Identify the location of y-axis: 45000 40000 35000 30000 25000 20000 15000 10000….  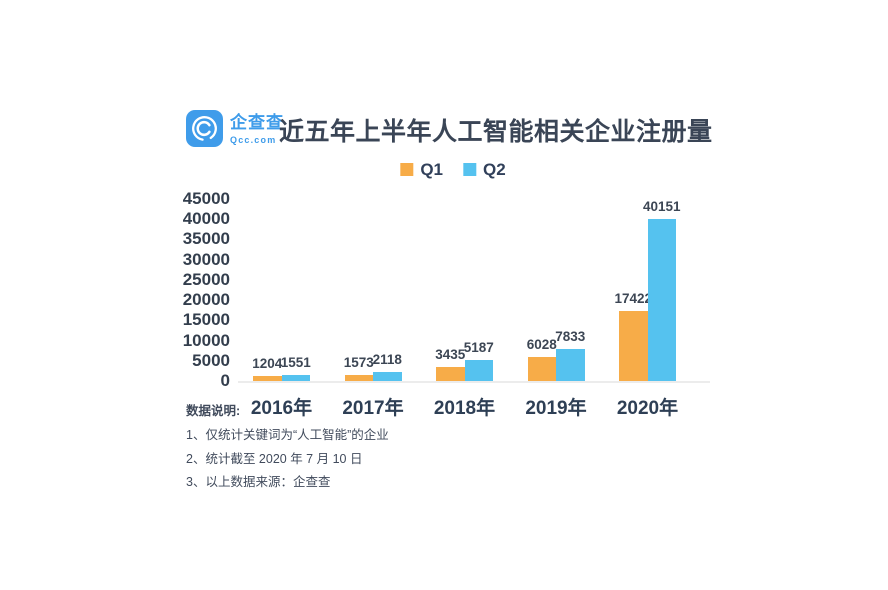
(175, 290).